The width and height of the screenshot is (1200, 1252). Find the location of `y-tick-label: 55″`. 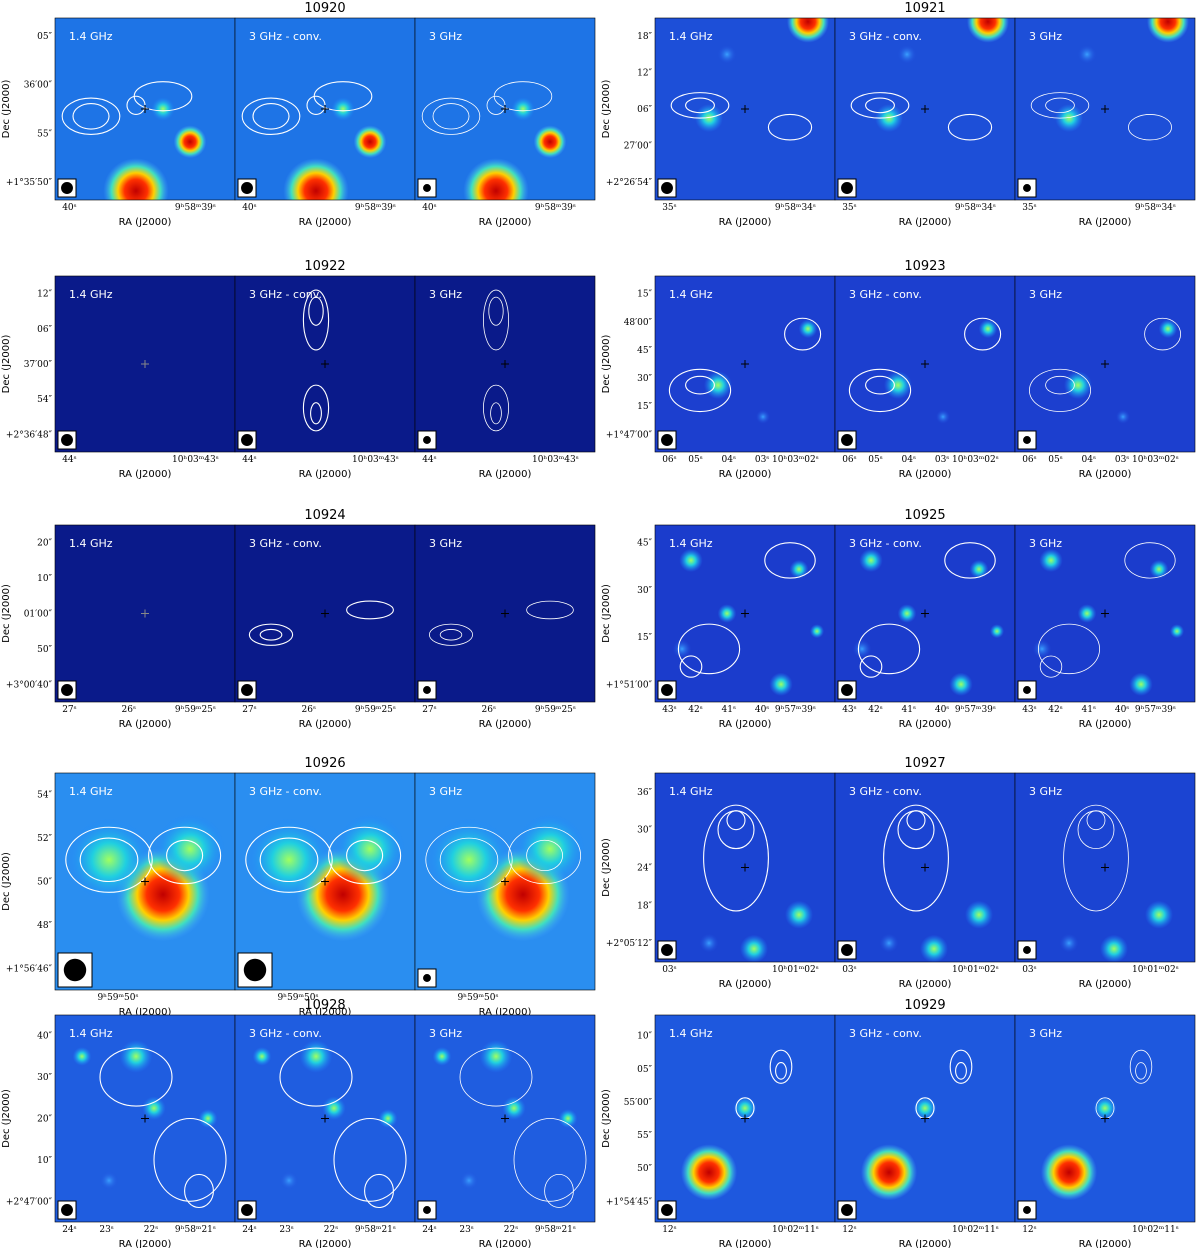

y-tick-label: 55″ is located at coordinates (644, 1136).